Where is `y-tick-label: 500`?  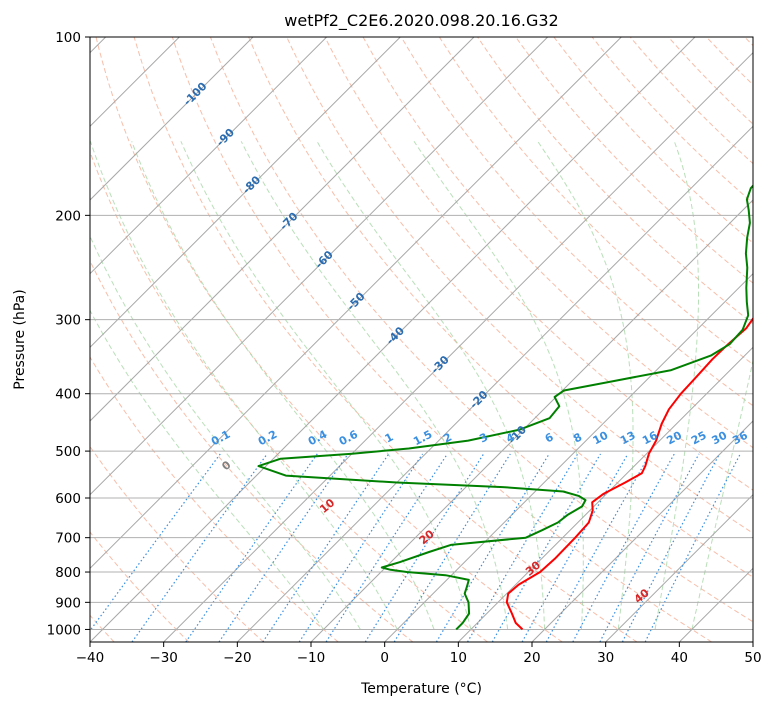 y-tick-label: 500 is located at coordinates (68, 452).